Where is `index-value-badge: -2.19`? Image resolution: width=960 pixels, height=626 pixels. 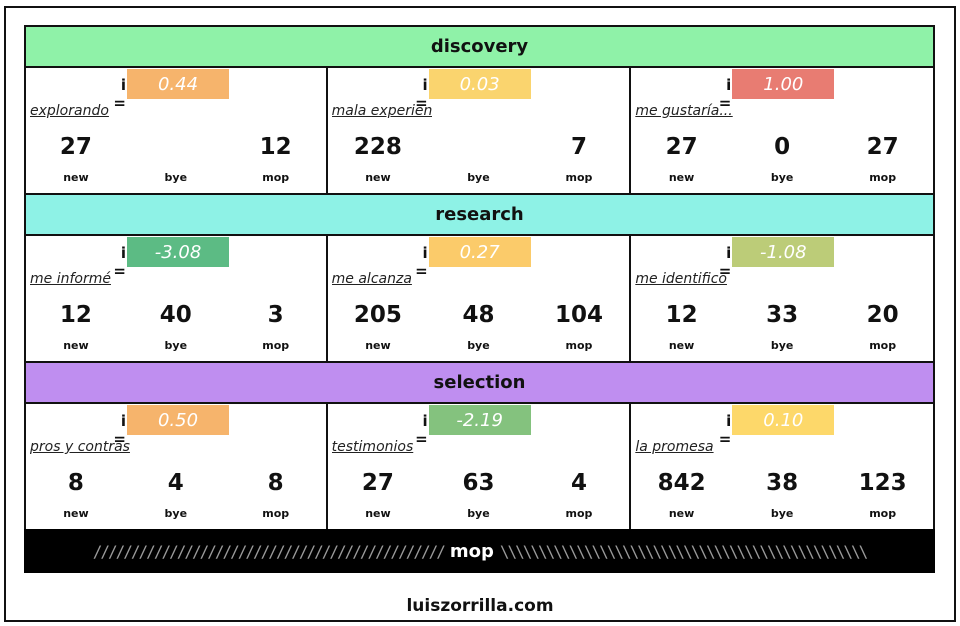
index-value-badge: -2.19 is located at coordinates (479, 420).